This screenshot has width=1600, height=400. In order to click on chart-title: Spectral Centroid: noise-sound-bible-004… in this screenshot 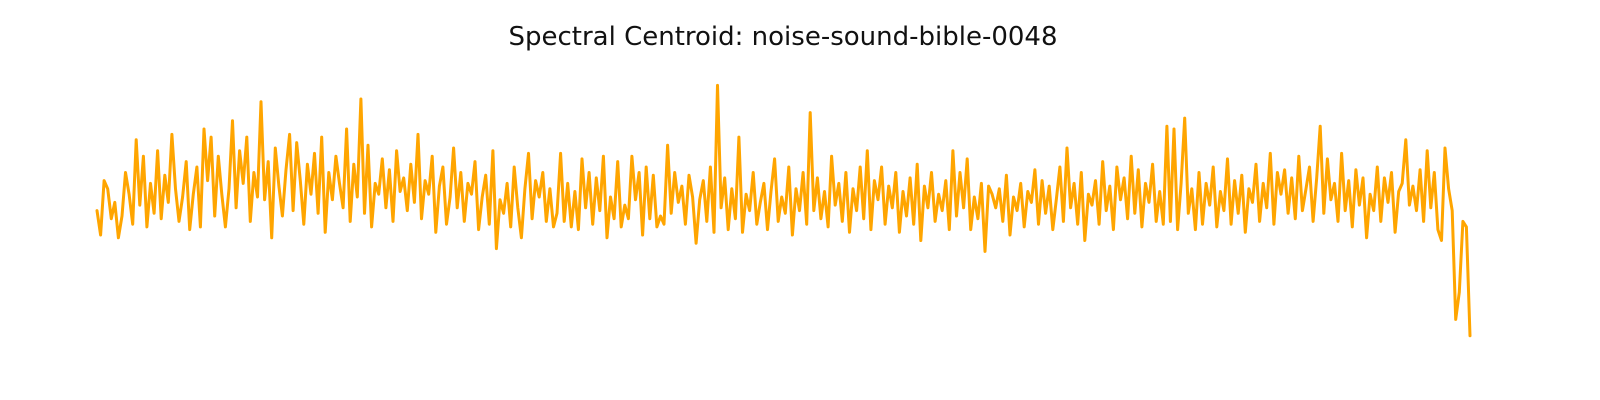, I will do `click(783, 37)`.